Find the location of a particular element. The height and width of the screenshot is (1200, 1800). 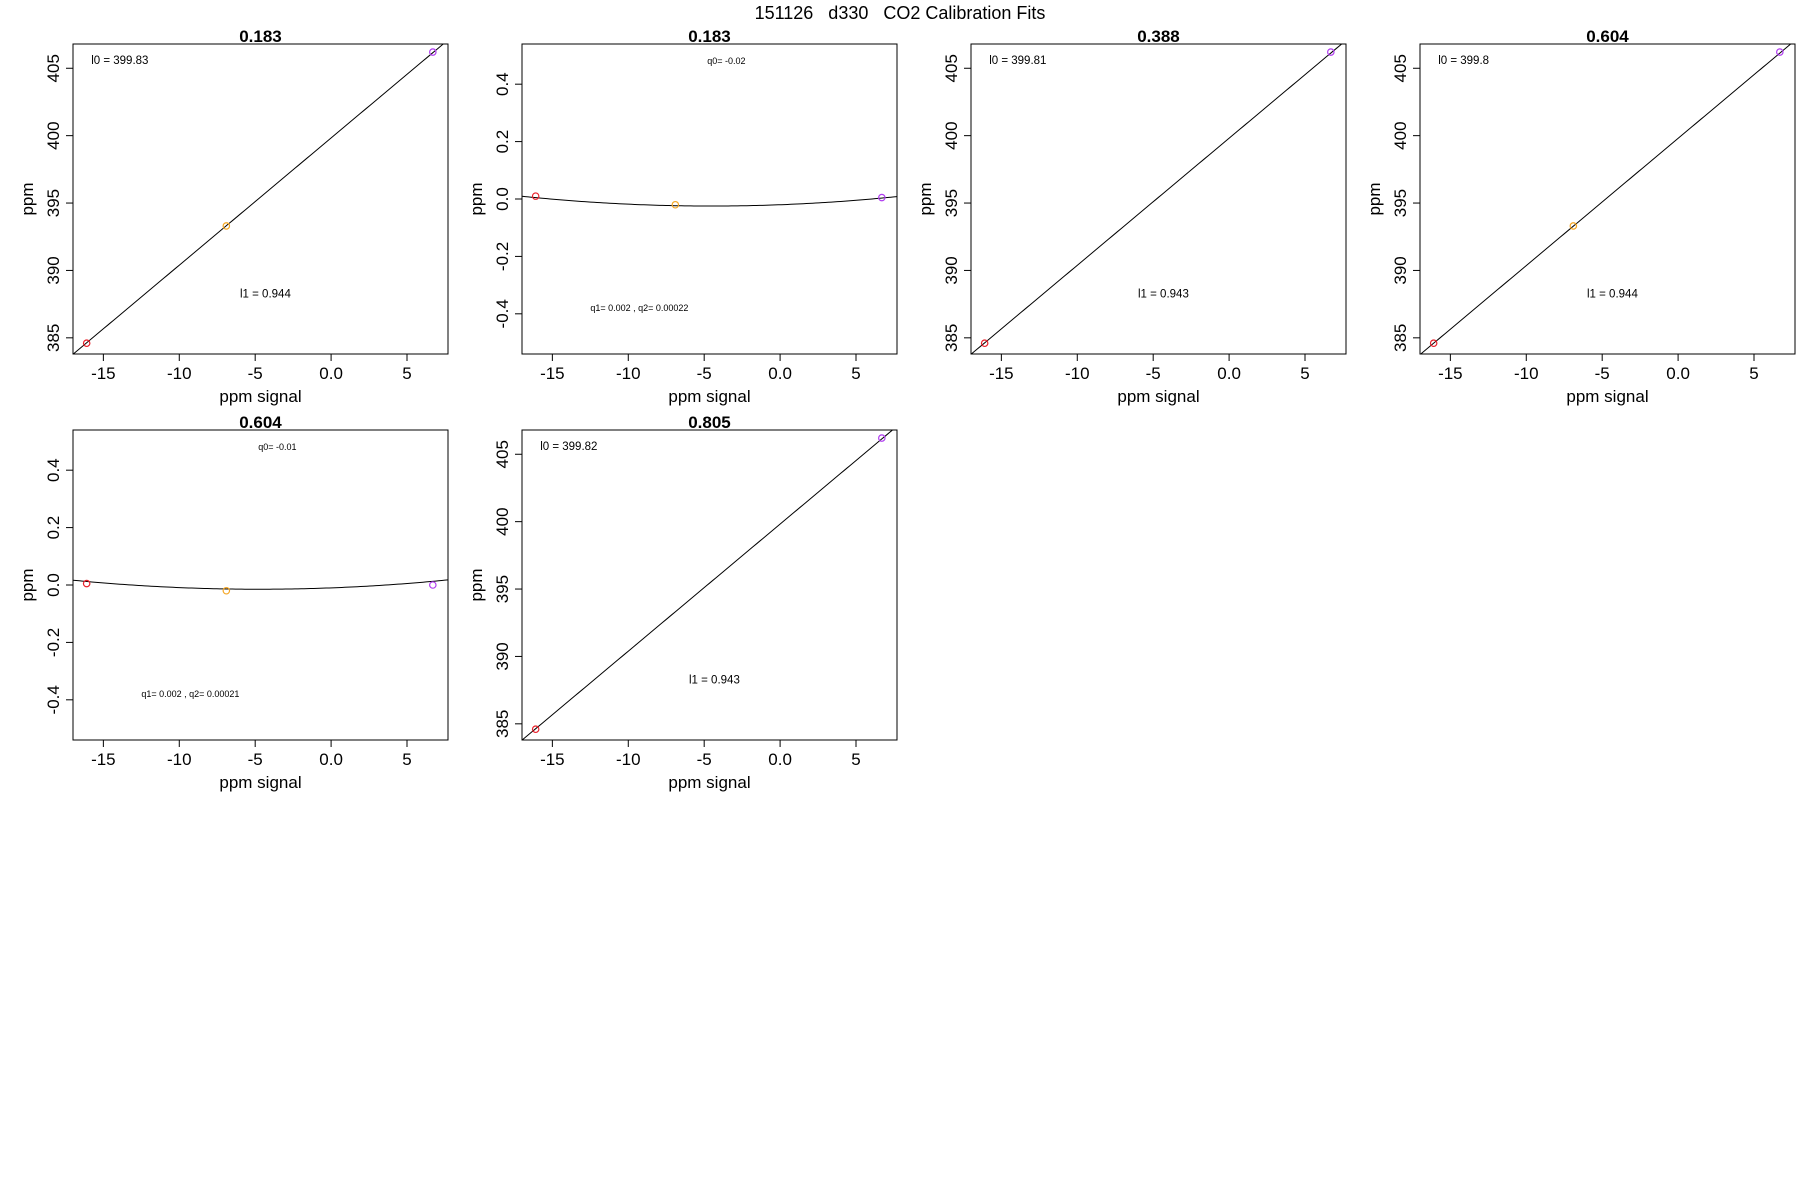

chart-title: 0.604 is located at coordinates (260, 422).